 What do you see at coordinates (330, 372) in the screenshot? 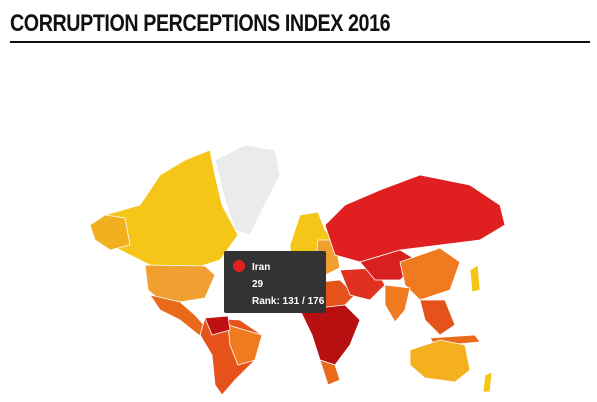
I see `southern-africa` at bounding box center [330, 372].